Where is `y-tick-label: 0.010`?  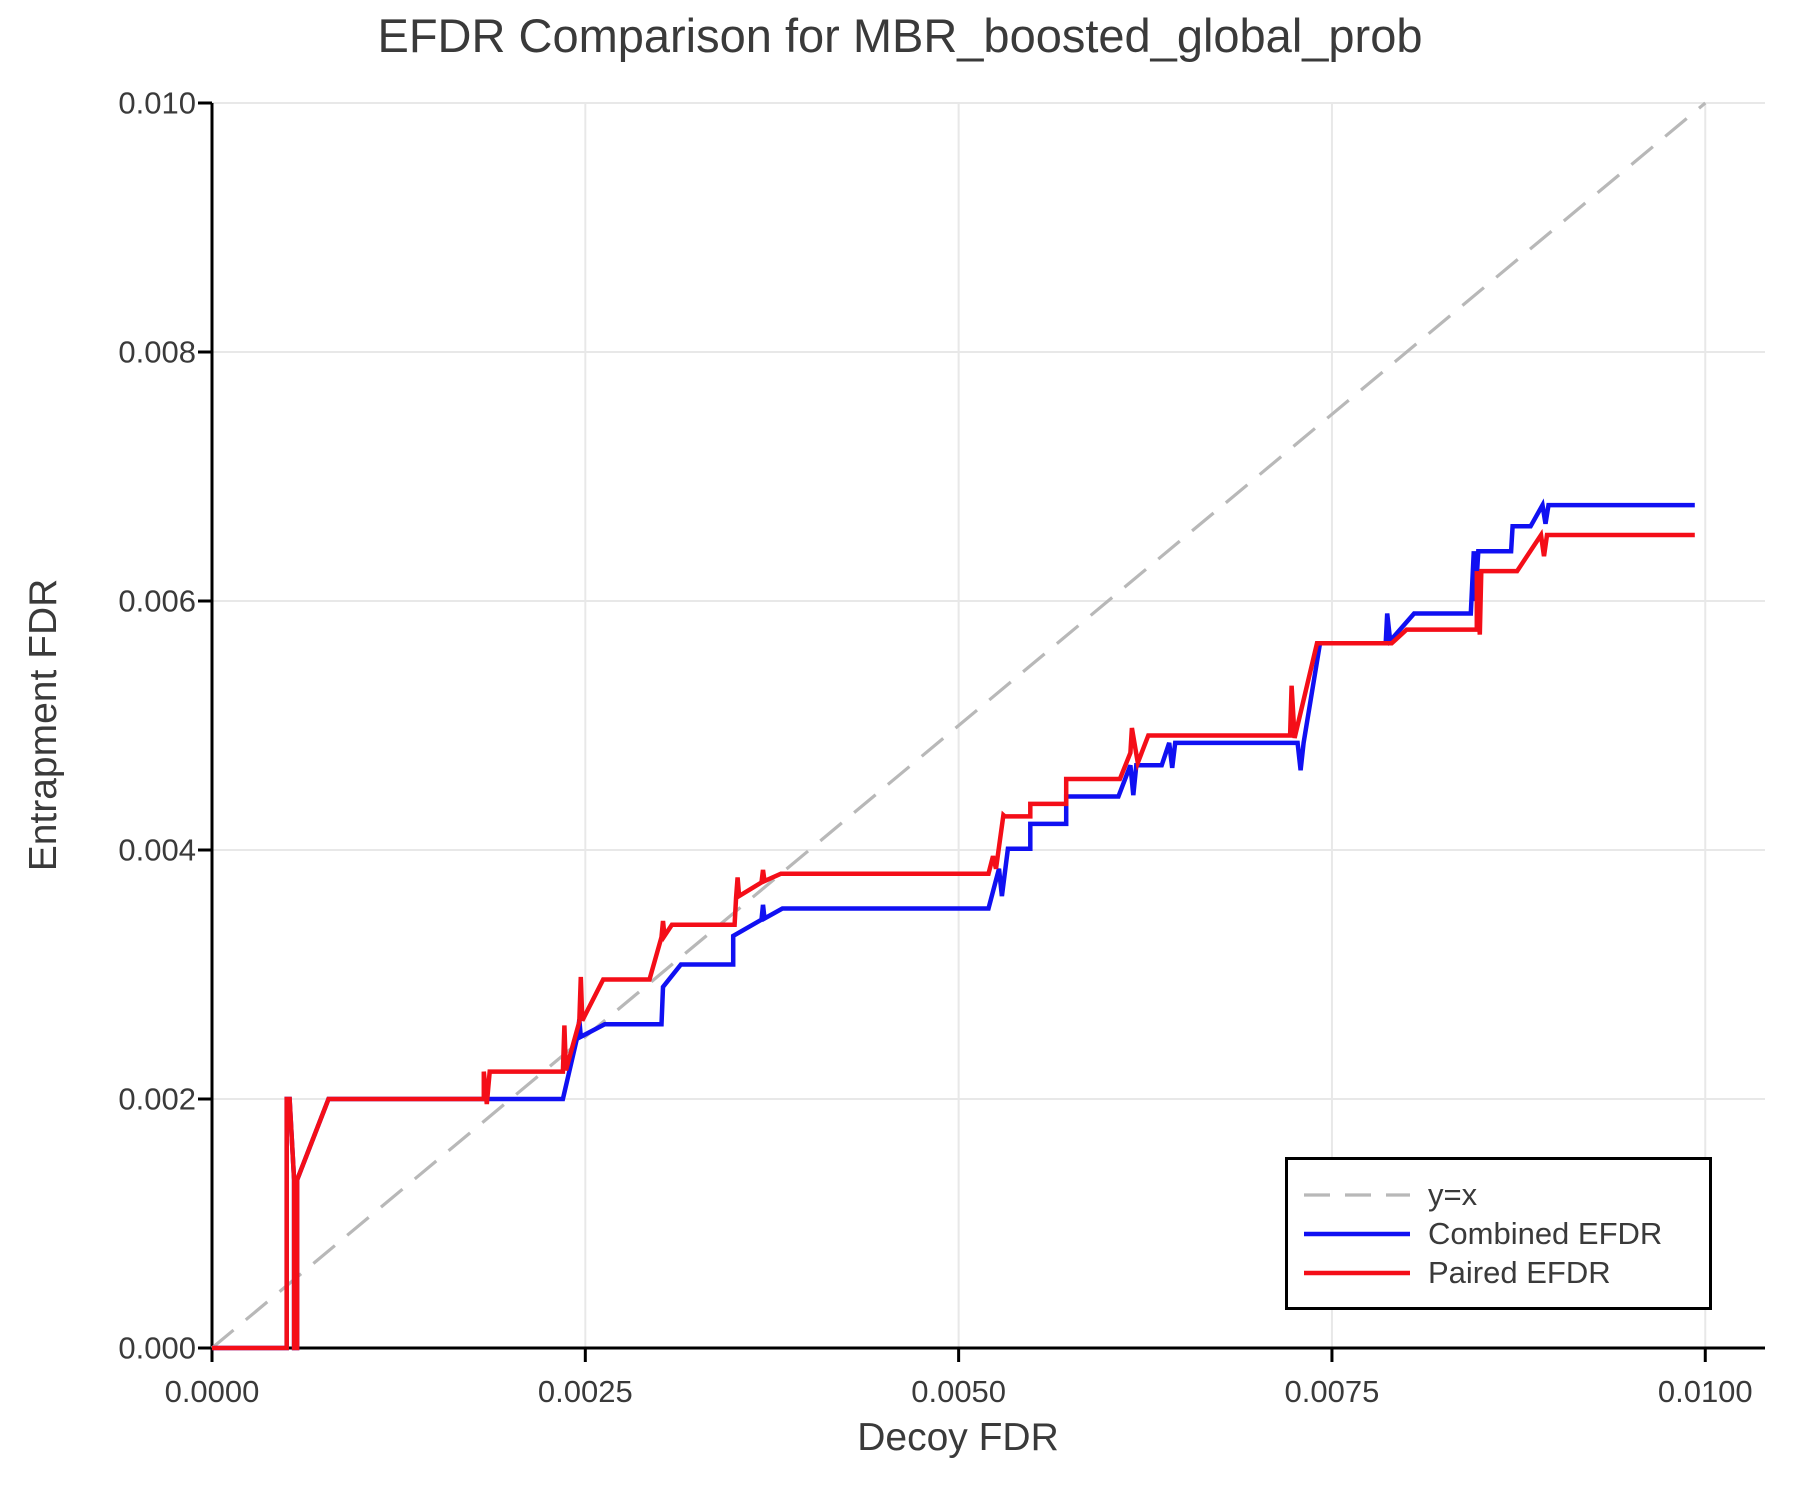
y-tick-label: 0.010 is located at coordinates (157, 103).